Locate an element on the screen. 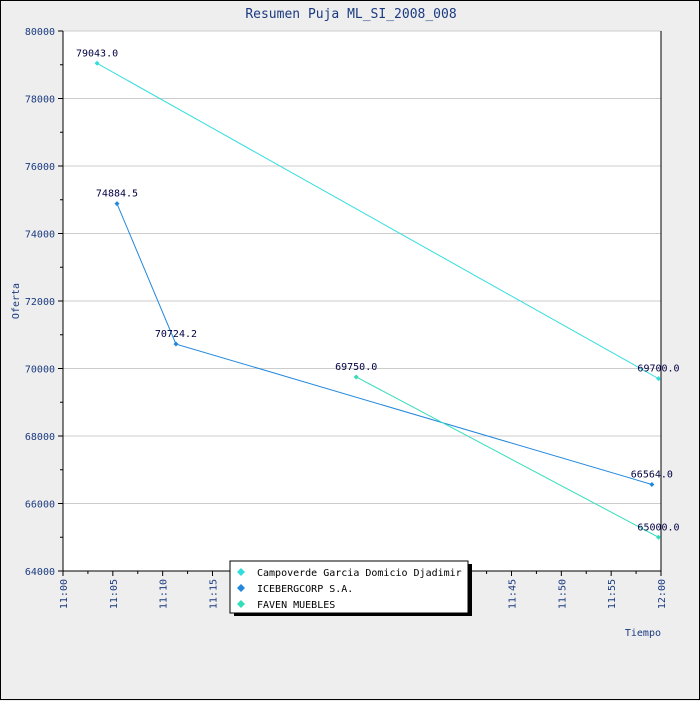 Image resolution: width=700 pixels, height=701 pixels. x-tick-label: 11:45 is located at coordinates (513, 594).